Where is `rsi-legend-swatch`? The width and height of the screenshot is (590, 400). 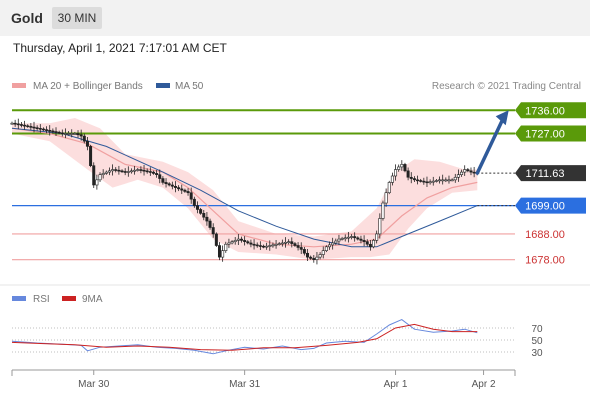 rsi-legend-swatch is located at coordinates (19, 298).